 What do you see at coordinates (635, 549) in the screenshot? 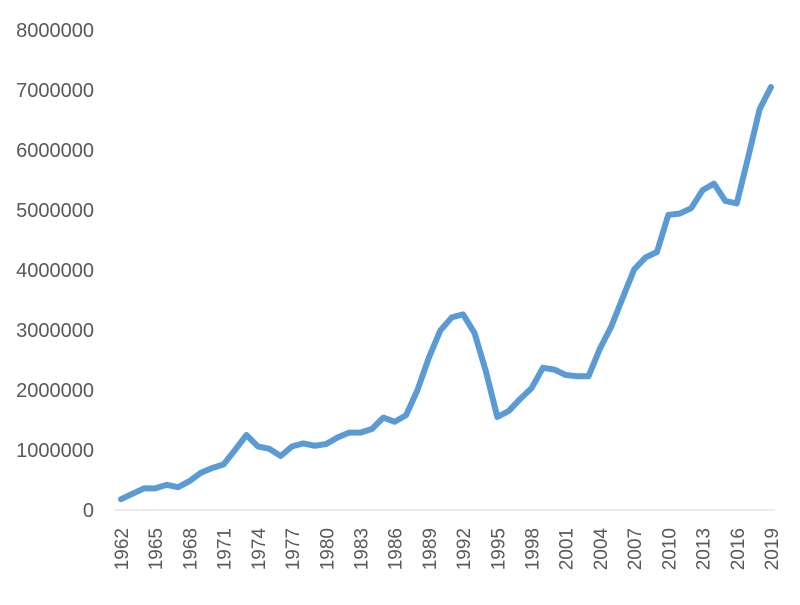
I see `x-tick-label: 2007` at bounding box center [635, 549].